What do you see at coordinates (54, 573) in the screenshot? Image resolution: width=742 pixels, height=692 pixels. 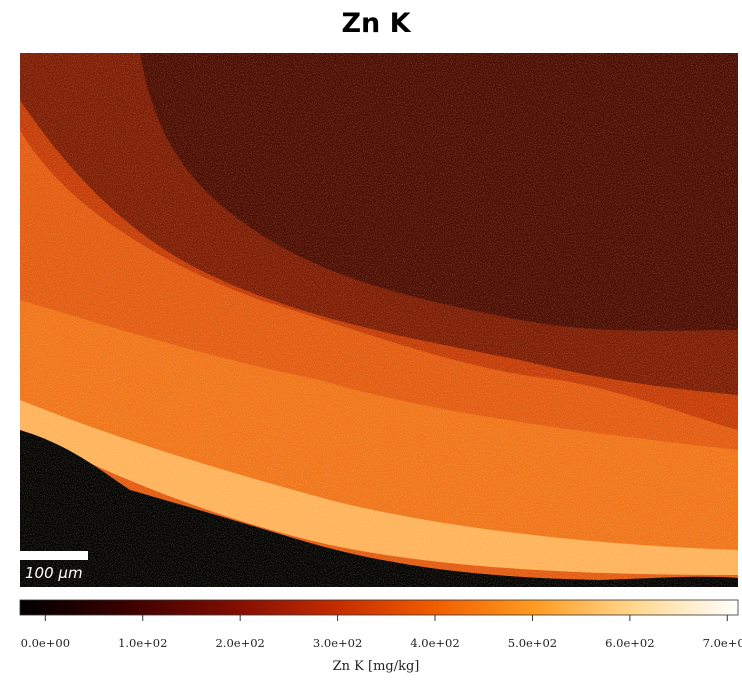 I see `scale-bar-label: 100 μm` at bounding box center [54, 573].